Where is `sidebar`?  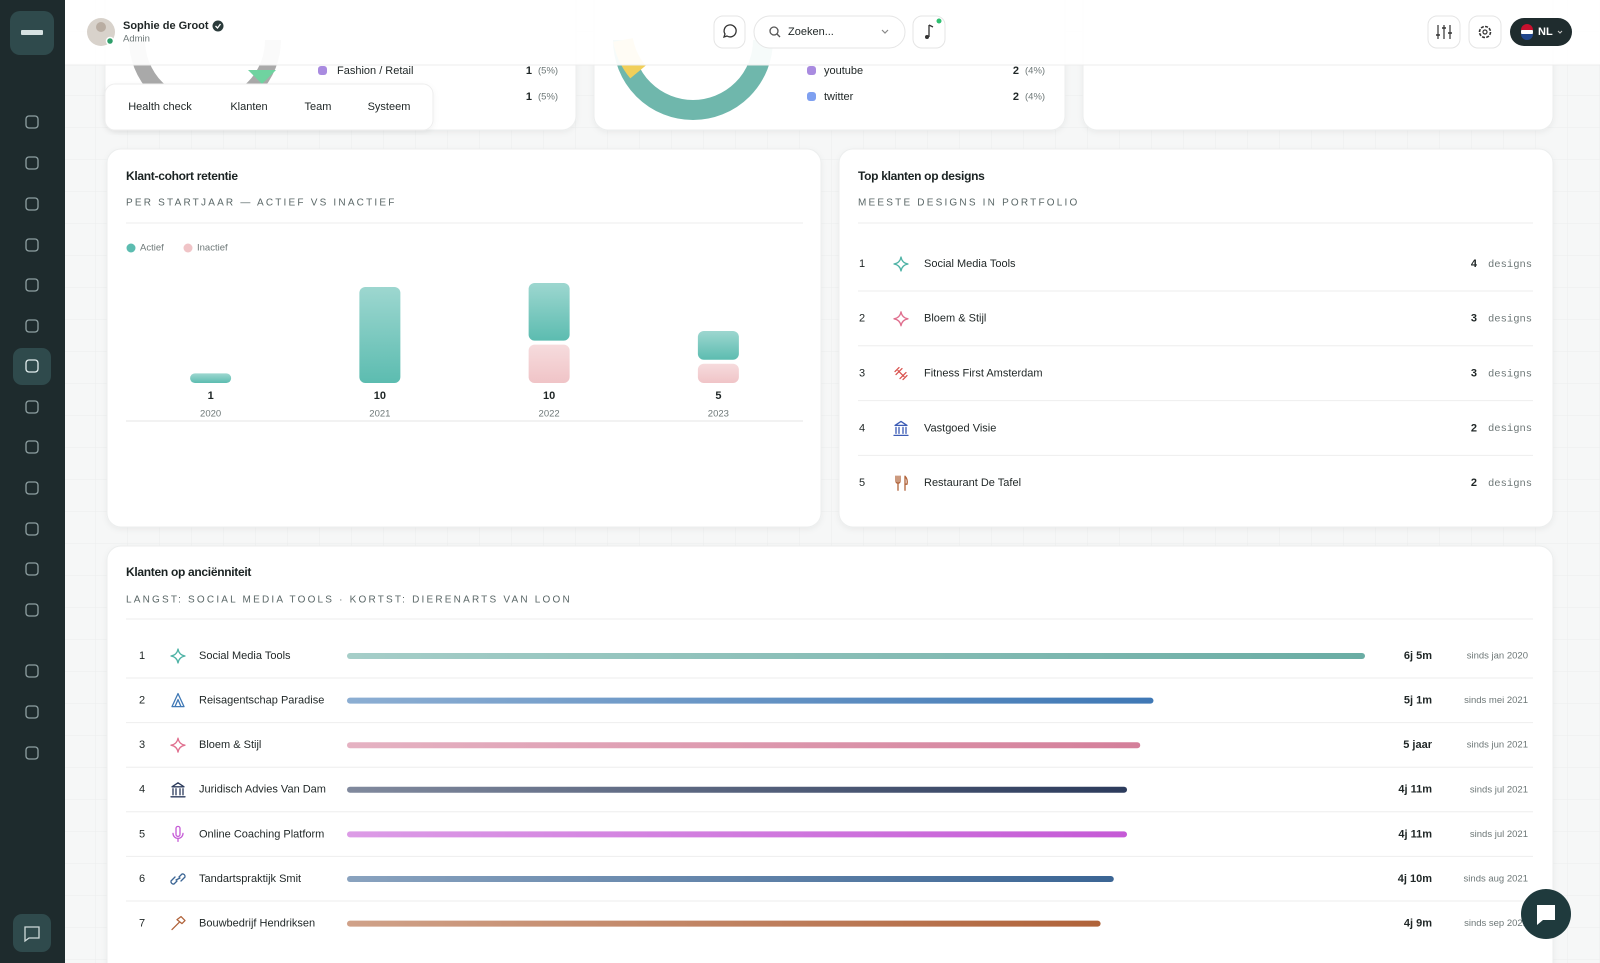
sidebar is located at coordinates (32, 481).